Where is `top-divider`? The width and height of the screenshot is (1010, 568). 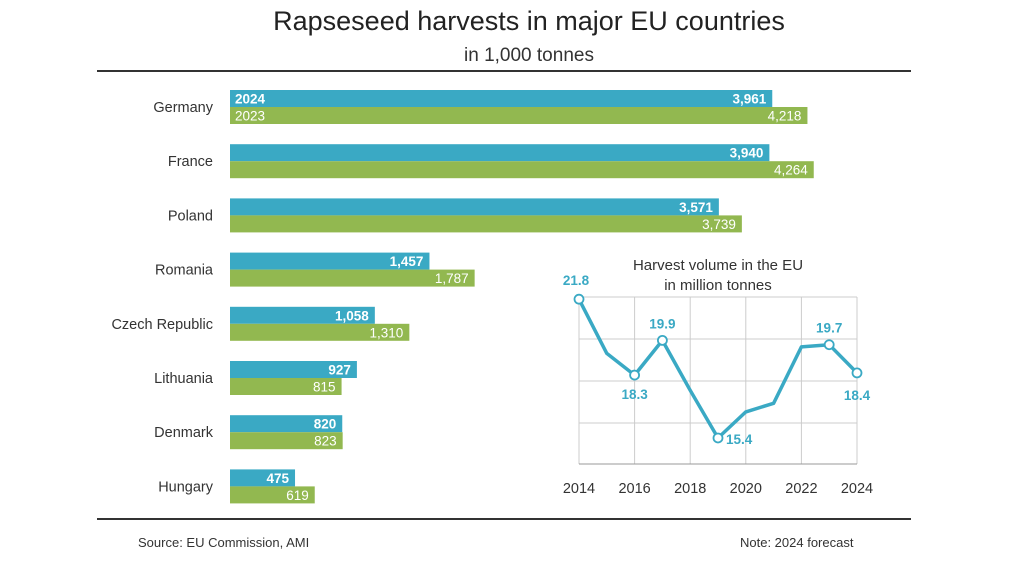
top-divider is located at coordinates (504, 71).